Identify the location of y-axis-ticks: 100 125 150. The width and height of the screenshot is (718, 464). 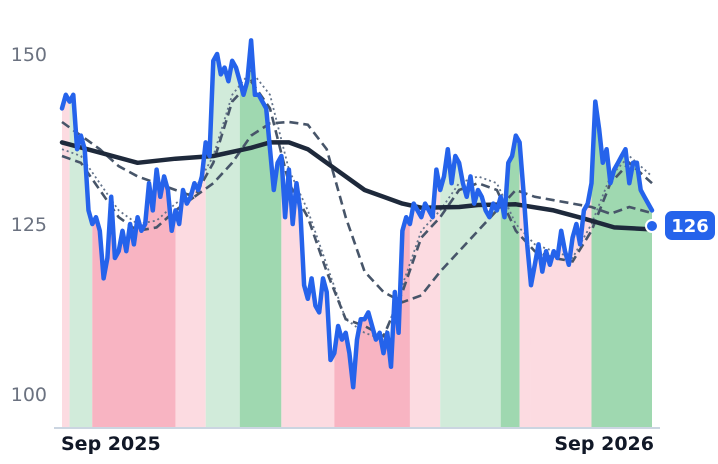
(29, 225).